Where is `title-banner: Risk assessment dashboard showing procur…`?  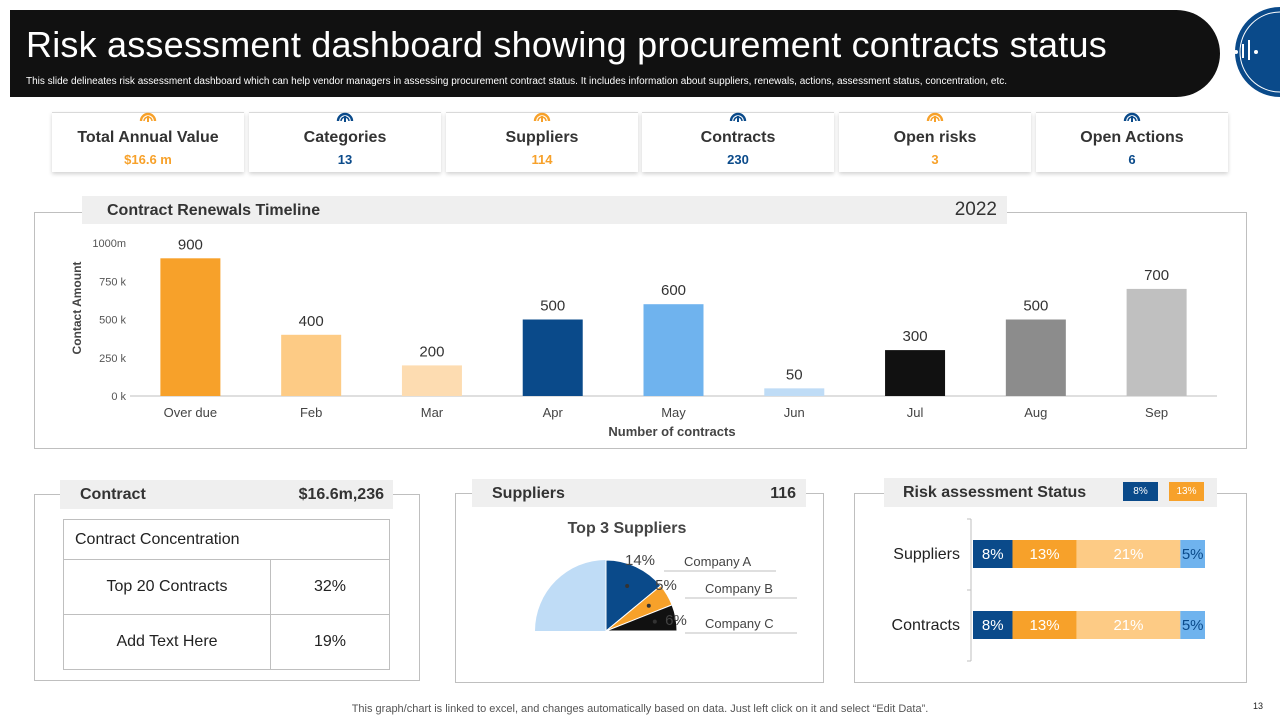 title-banner: Risk assessment dashboard showing procur… is located at coordinates (615, 53).